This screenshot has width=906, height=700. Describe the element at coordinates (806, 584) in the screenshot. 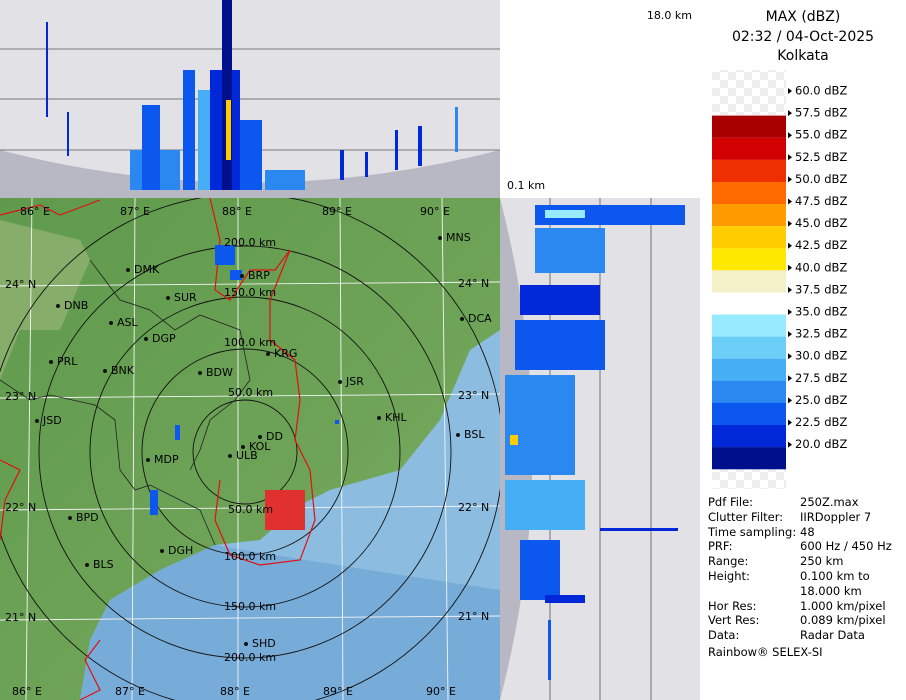

I see `info-row: Height: 0.100 km to 18.000 km` at that location.